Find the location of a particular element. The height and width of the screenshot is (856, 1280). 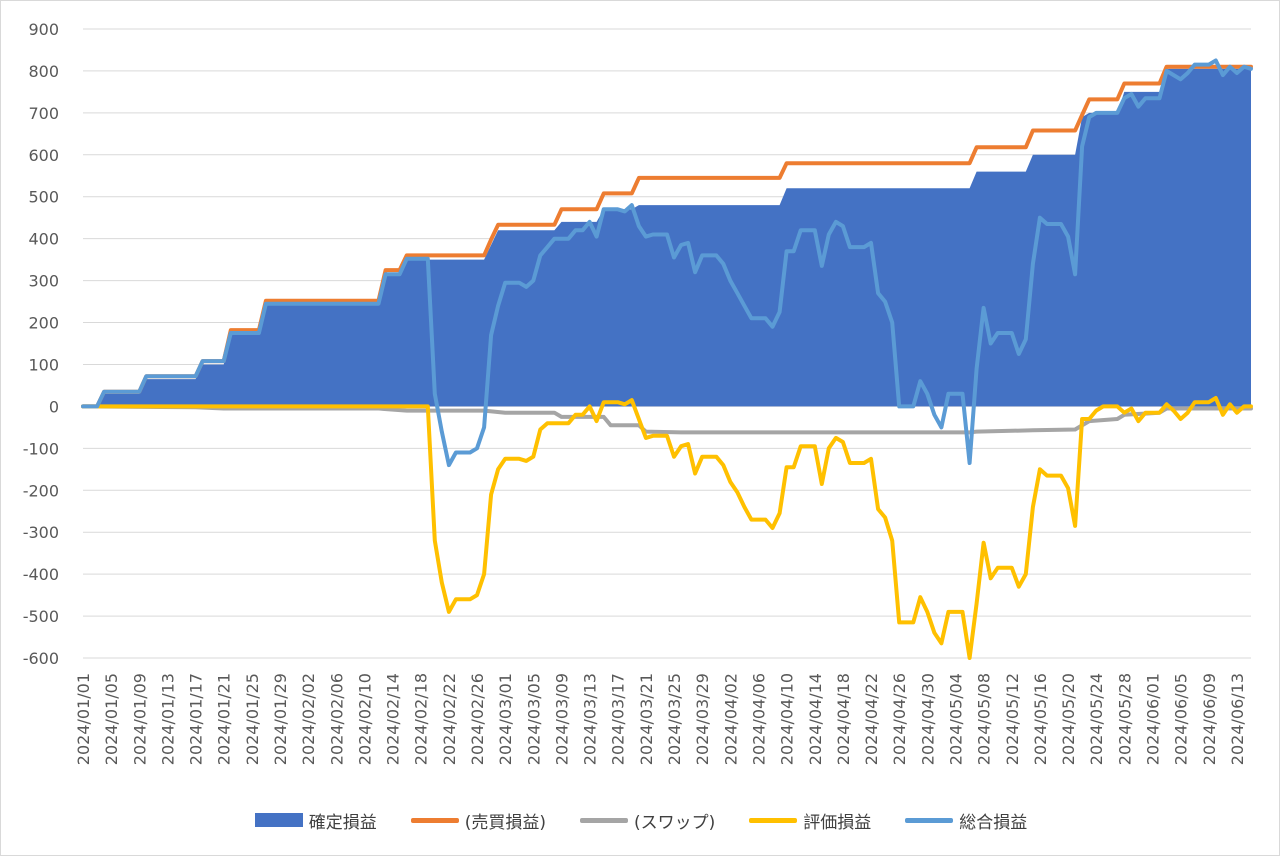

legend-item-confirmed-pl: 確定損益 is located at coordinates (315, 820).